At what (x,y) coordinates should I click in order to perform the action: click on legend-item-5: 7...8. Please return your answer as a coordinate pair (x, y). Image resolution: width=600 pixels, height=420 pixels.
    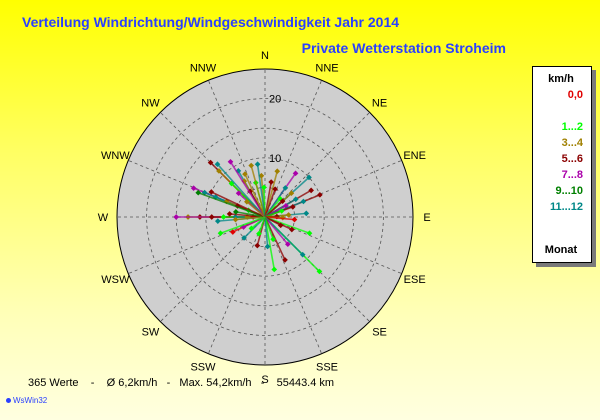
    Looking at the image, I should click on (572, 175).